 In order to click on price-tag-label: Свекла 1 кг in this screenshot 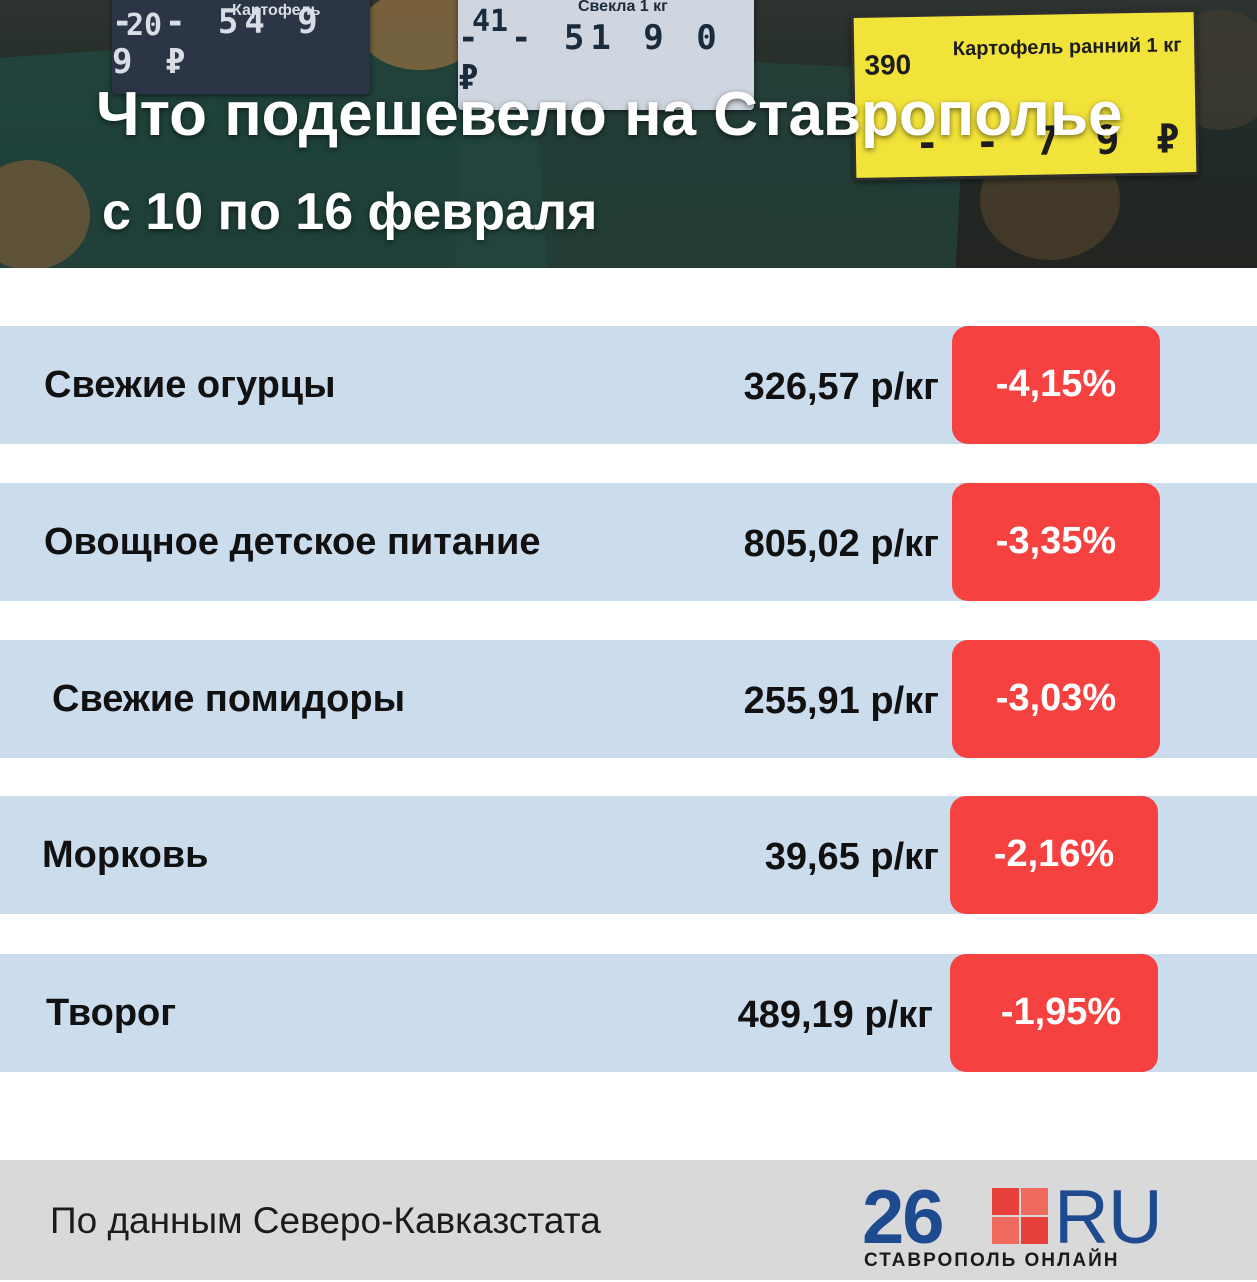, I will do `click(623, 7)`.